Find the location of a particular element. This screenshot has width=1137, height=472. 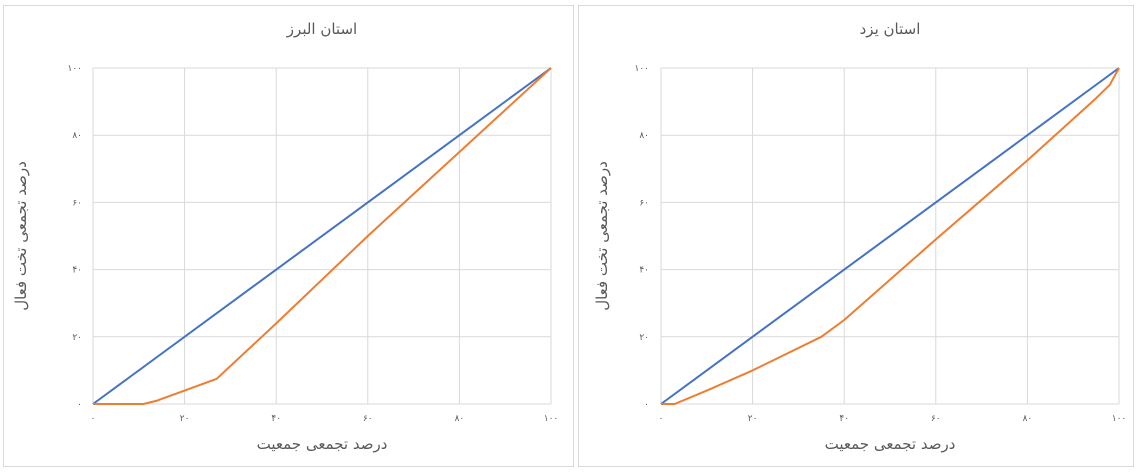

chart-title: استان البرز is located at coordinates (321, 29).